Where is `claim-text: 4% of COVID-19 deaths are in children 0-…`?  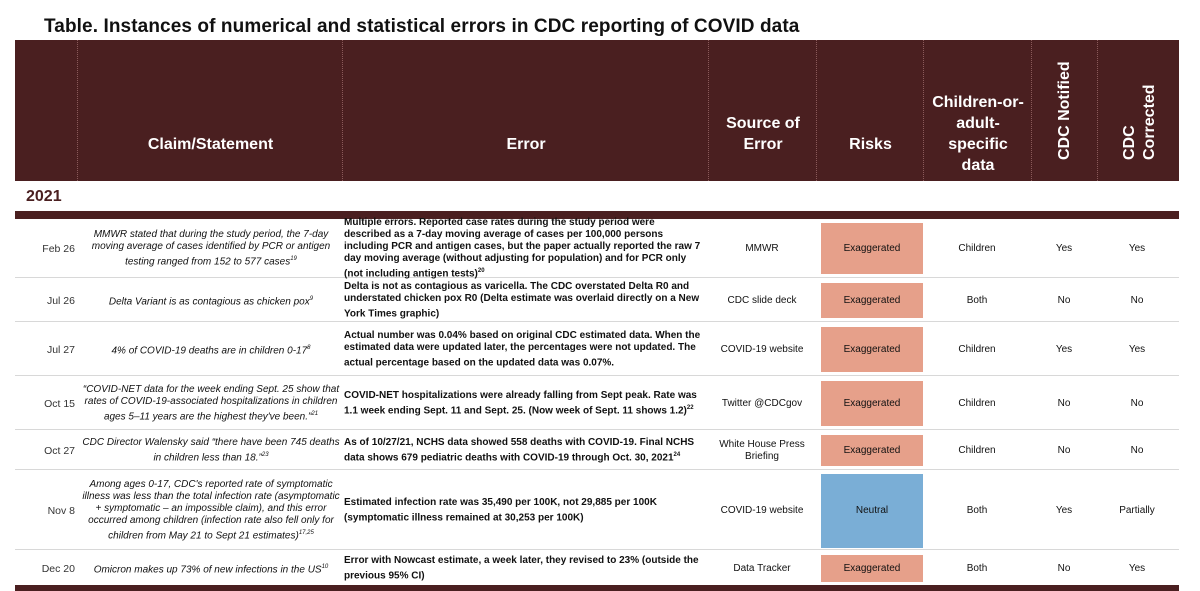
claim-text: 4% of COVID-19 deaths are in children 0-… is located at coordinates (209, 351).